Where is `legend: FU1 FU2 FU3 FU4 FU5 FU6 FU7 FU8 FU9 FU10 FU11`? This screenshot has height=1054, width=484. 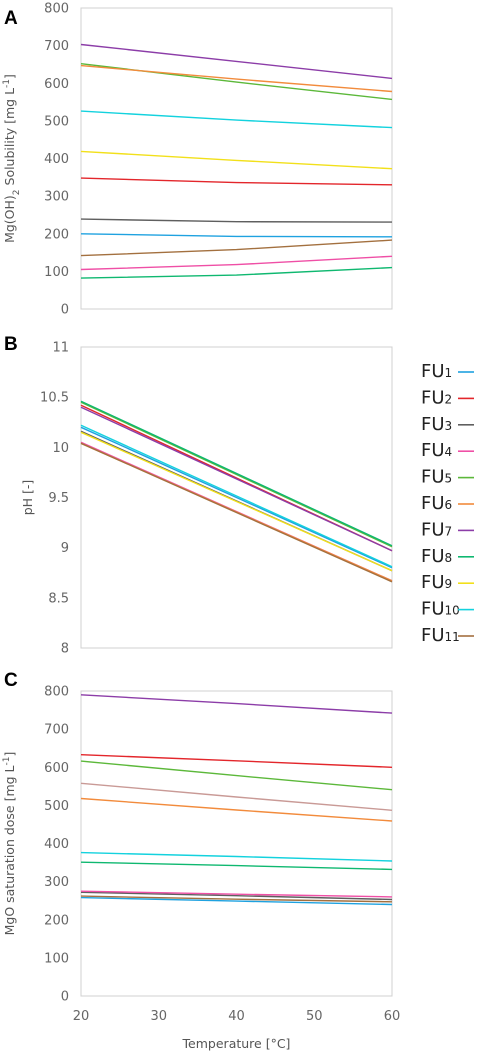 legend: FU1 FU2 FU3 FU4 FU5 FU6 FU7 FU8 FU9 FU10 FU11 is located at coordinates (447, 503).